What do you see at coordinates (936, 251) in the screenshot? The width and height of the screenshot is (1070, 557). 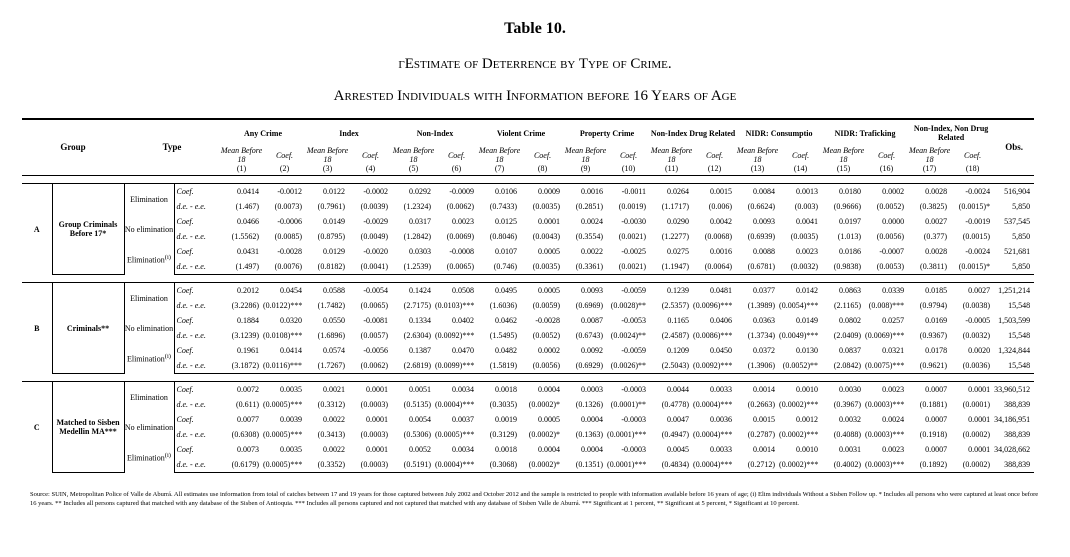 I see `value-cell: 0.0028` at bounding box center [936, 251].